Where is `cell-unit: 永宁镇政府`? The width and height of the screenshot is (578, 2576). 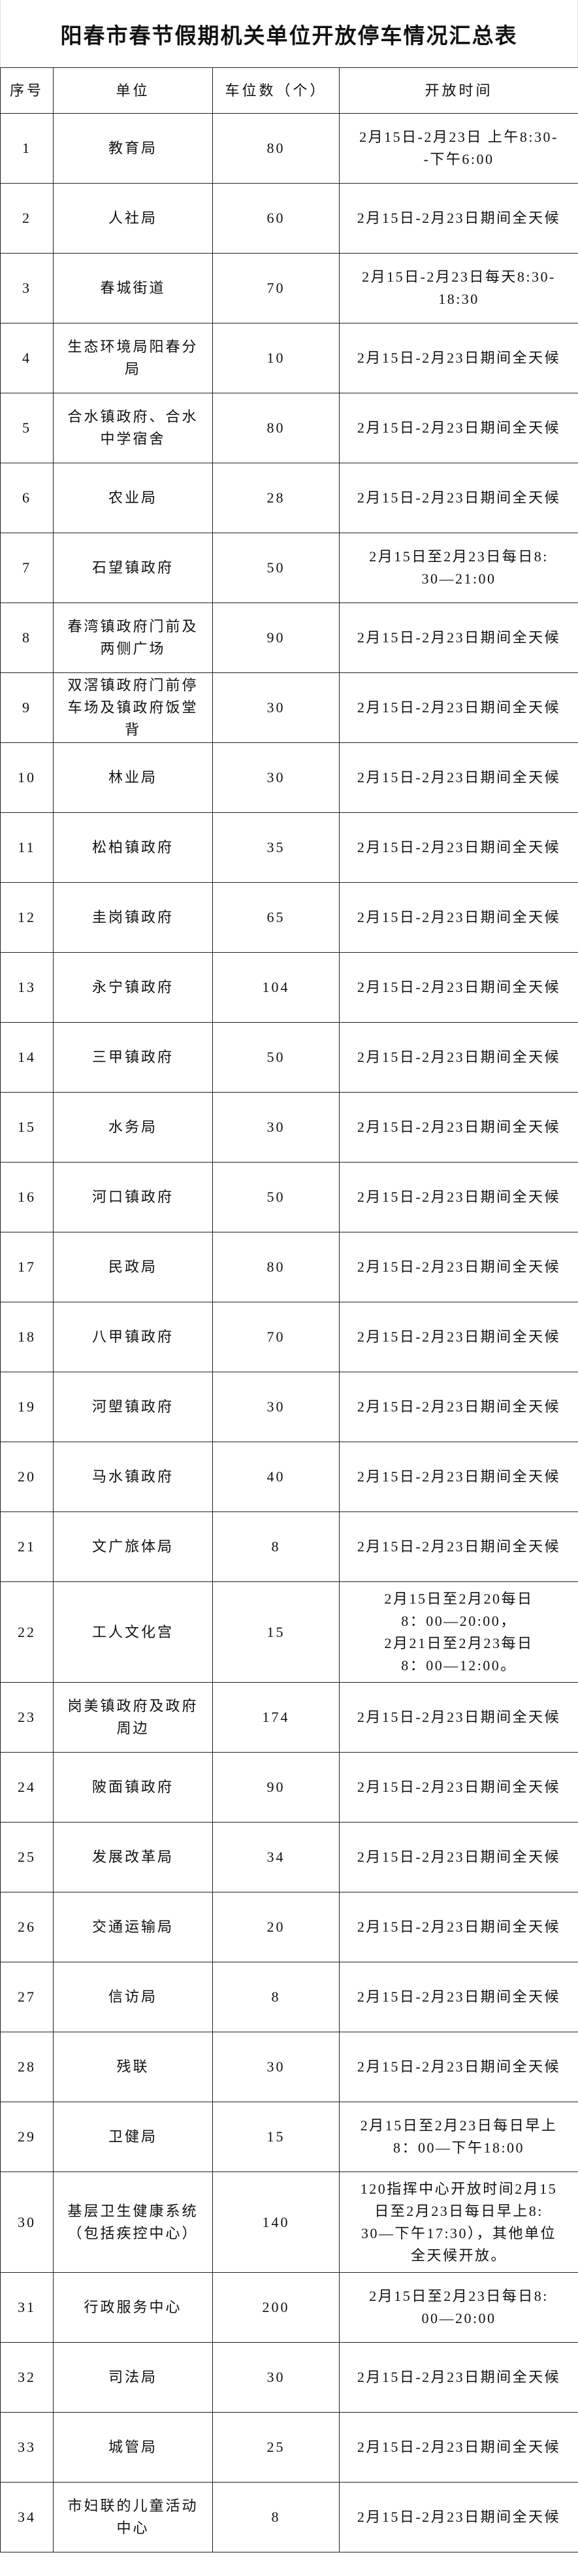 cell-unit: 永宁镇政府 is located at coordinates (133, 987).